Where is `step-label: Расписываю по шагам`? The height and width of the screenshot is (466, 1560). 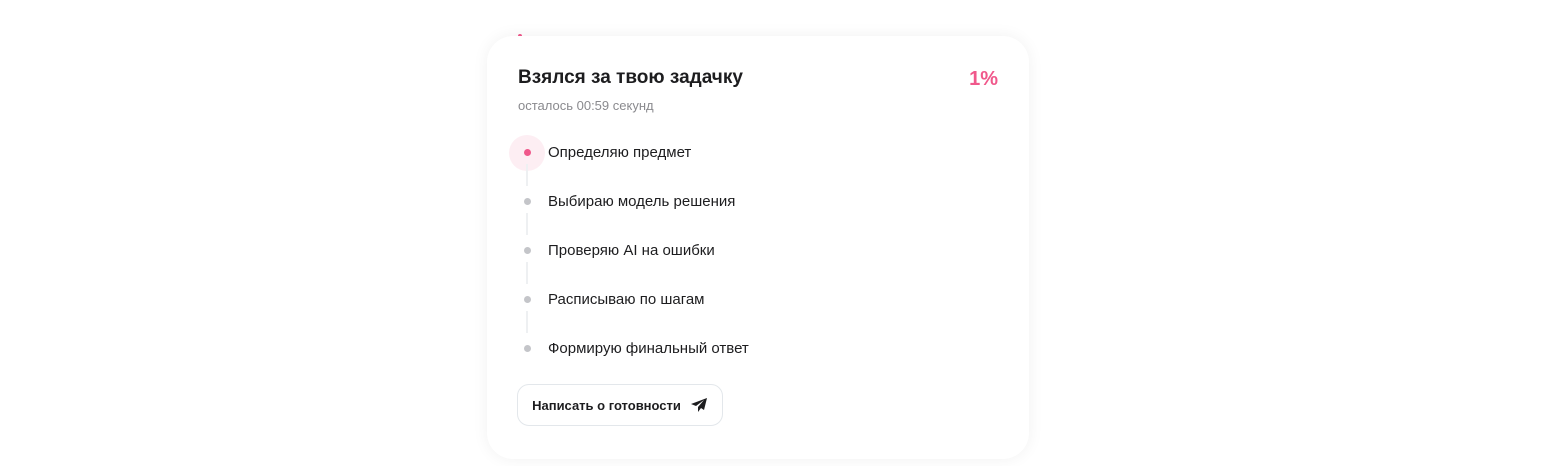
step-label: Расписываю по шагам is located at coordinates (626, 299).